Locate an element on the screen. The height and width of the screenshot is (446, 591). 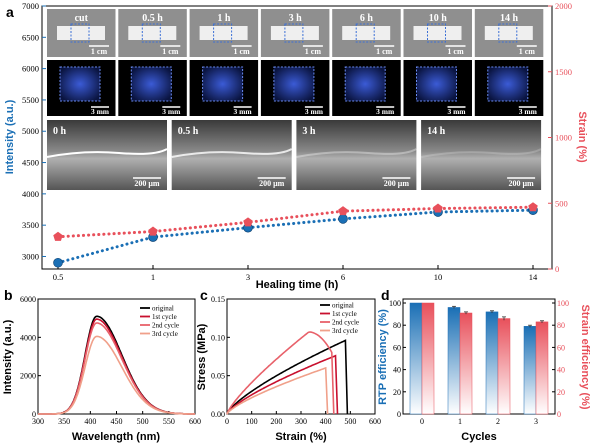
x-tick-label: 500 is located at coordinates (143, 421).